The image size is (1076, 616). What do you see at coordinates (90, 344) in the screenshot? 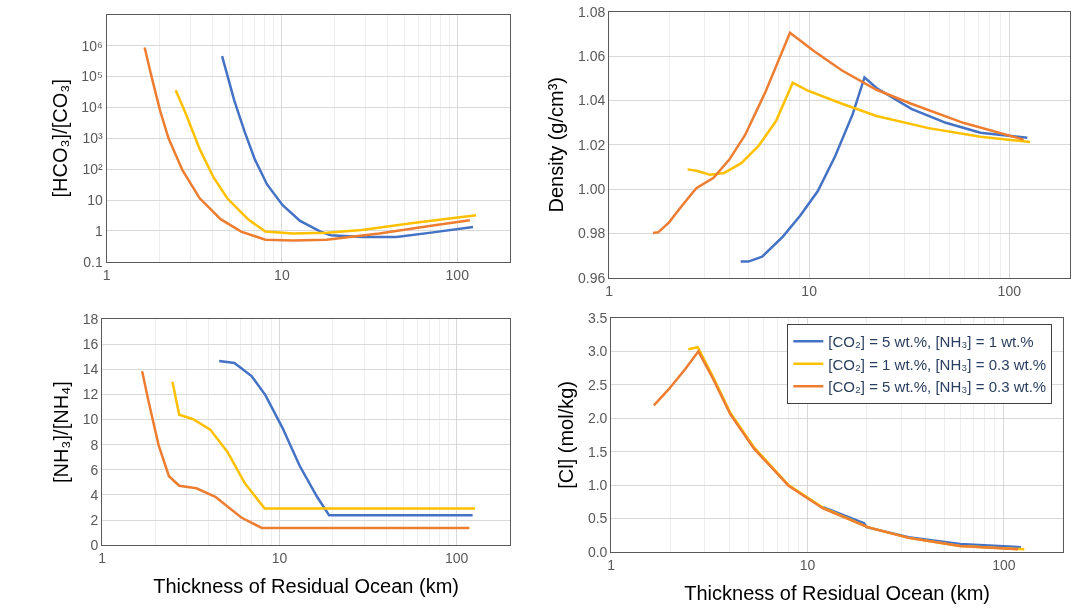
I see `y-tick-label: 16` at bounding box center [90, 344].